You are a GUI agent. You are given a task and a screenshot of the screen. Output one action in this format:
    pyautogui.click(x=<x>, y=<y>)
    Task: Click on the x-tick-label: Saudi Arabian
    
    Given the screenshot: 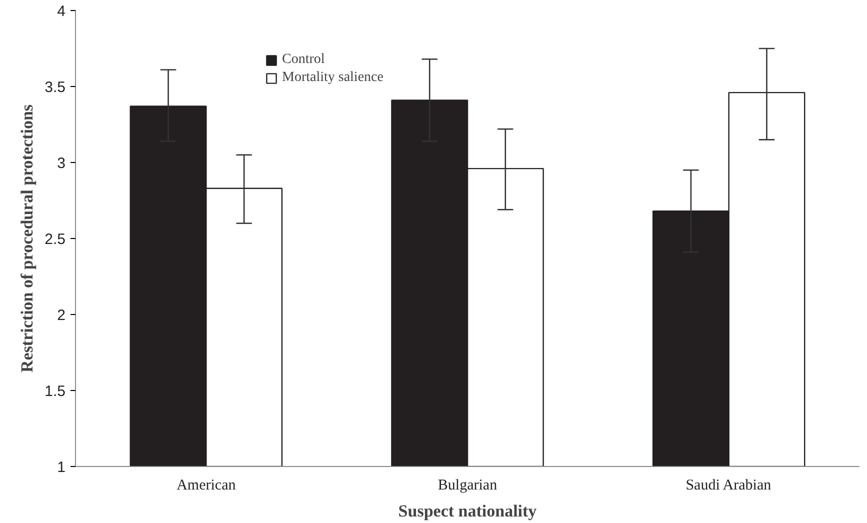 What is the action you would take?
    pyautogui.click(x=729, y=486)
    